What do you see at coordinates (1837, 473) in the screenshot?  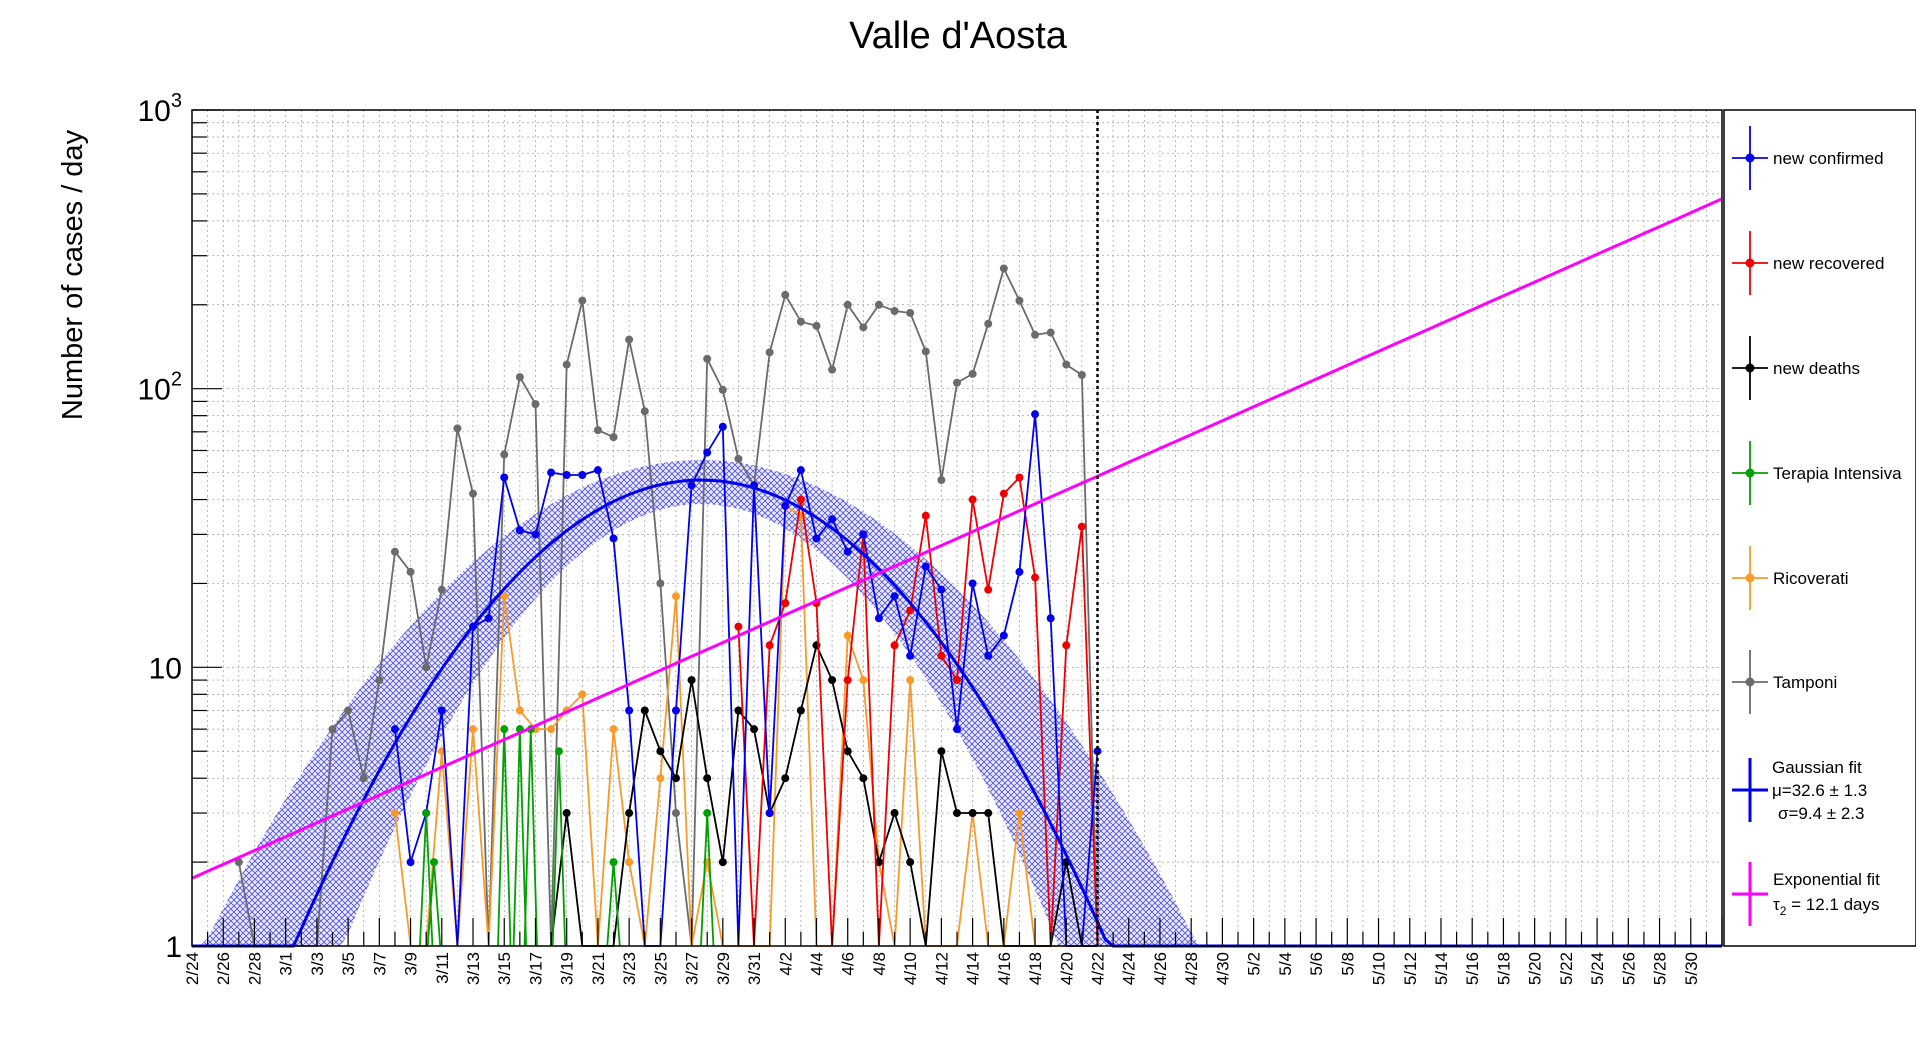 I see `legend-label: Terapia Intensiva` at bounding box center [1837, 473].